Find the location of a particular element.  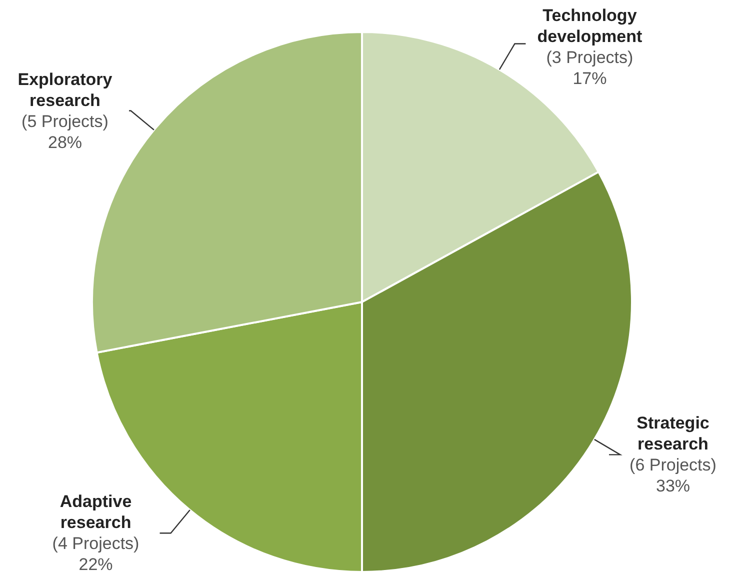

slice-label: Strategic research is located at coordinates (673, 434).